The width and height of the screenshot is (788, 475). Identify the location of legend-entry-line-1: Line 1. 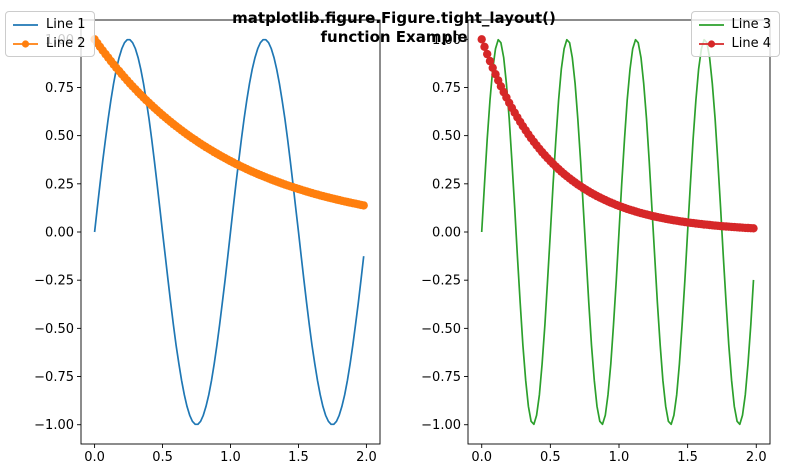
(49, 24).